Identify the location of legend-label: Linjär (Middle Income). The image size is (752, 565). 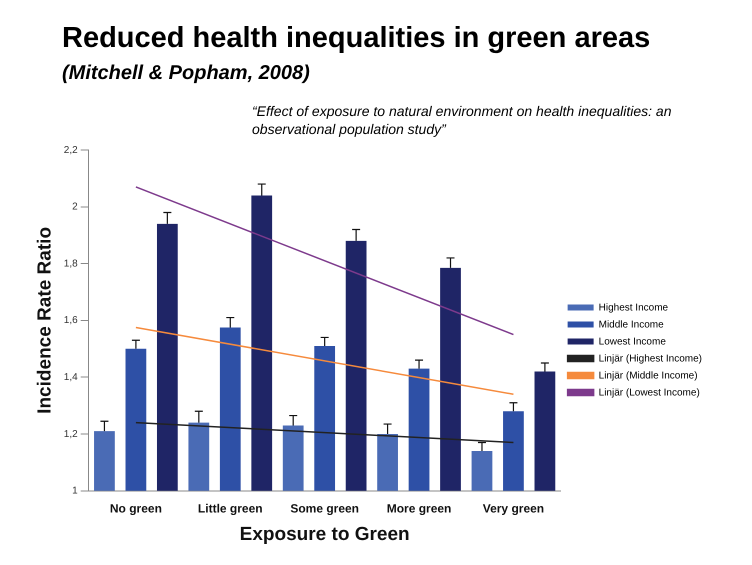
(648, 376).